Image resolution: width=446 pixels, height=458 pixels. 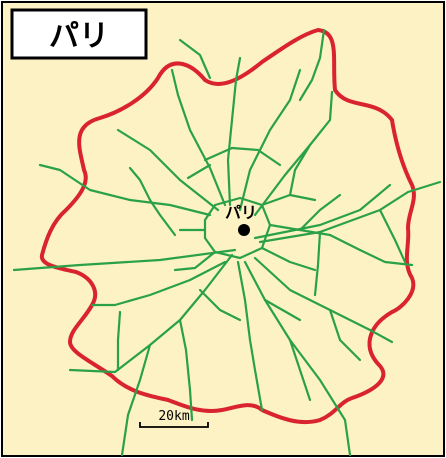 I want to click on city-label: パリ, so click(x=241, y=212).